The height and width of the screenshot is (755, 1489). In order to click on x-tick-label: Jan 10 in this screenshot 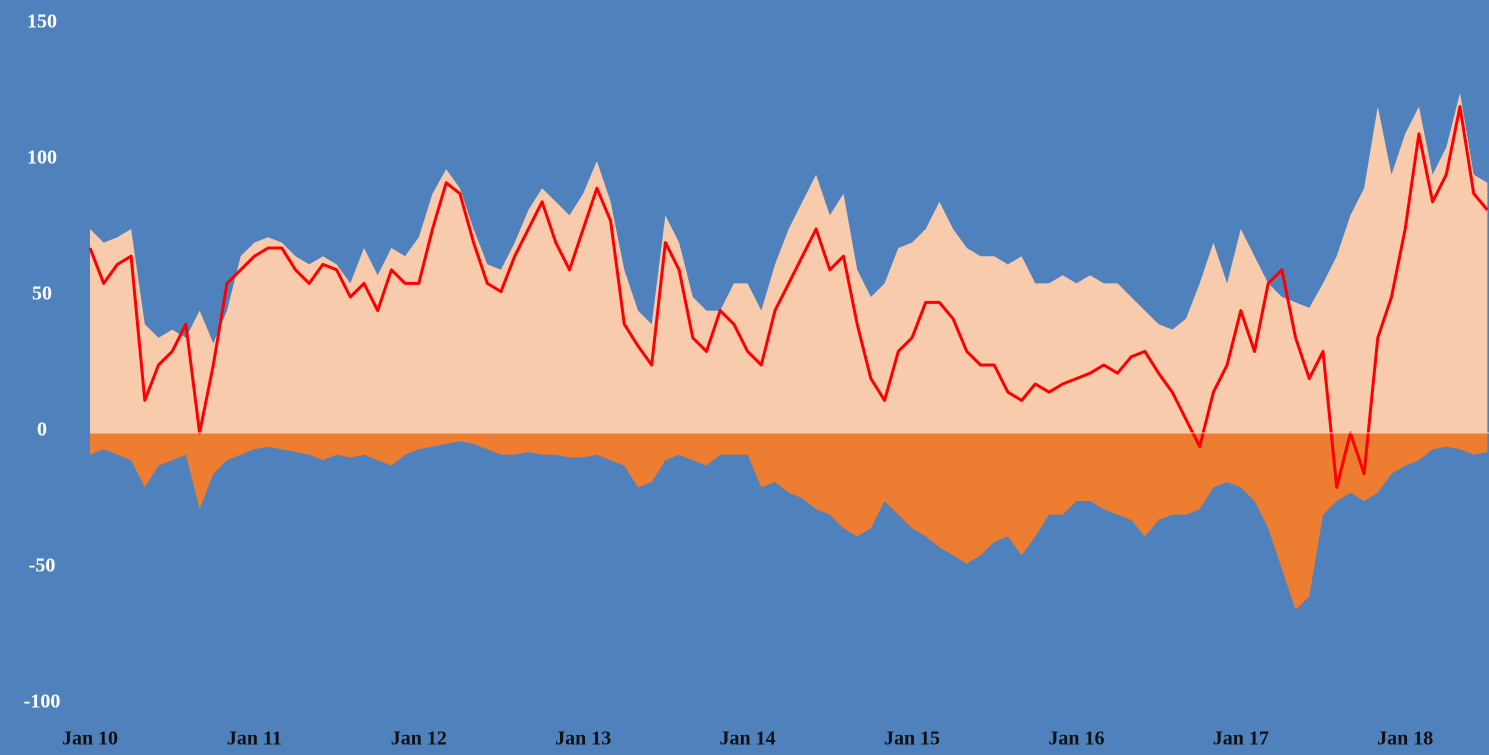, I will do `click(90, 739)`.